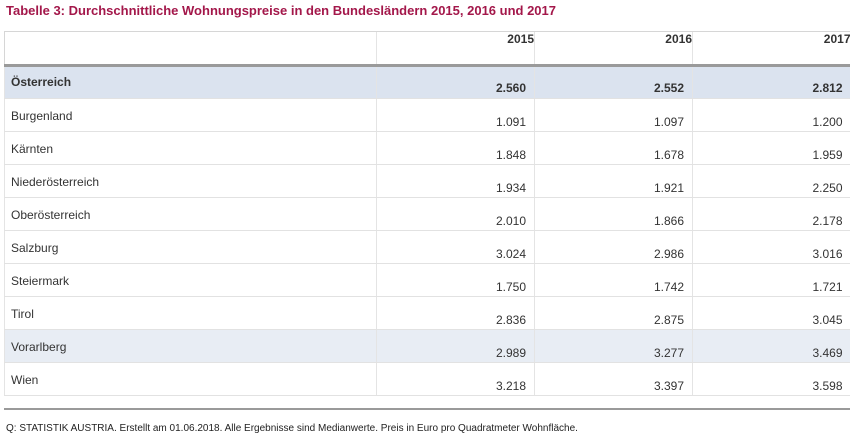 This screenshot has width=850, height=447. Describe the element at coordinates (613, 280) in the screenshot. I see `cell-value: 1.742` at that location.